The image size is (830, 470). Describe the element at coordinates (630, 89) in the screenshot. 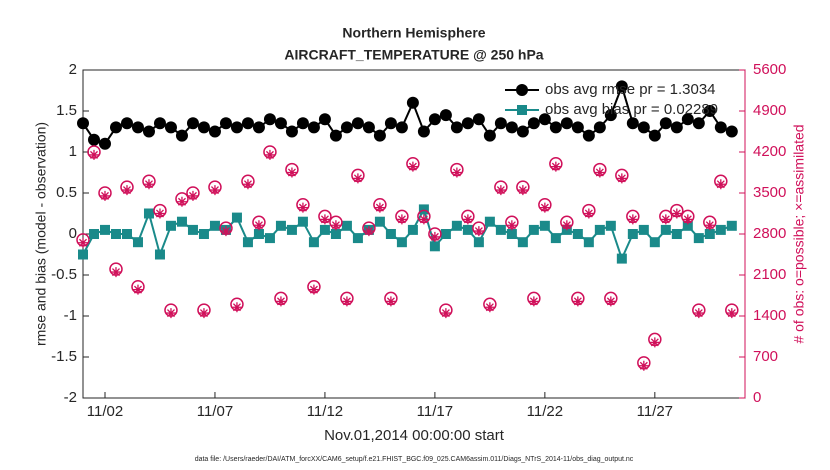

I see `legend-label: obs avg rmse pr = 1.3034` at that location.